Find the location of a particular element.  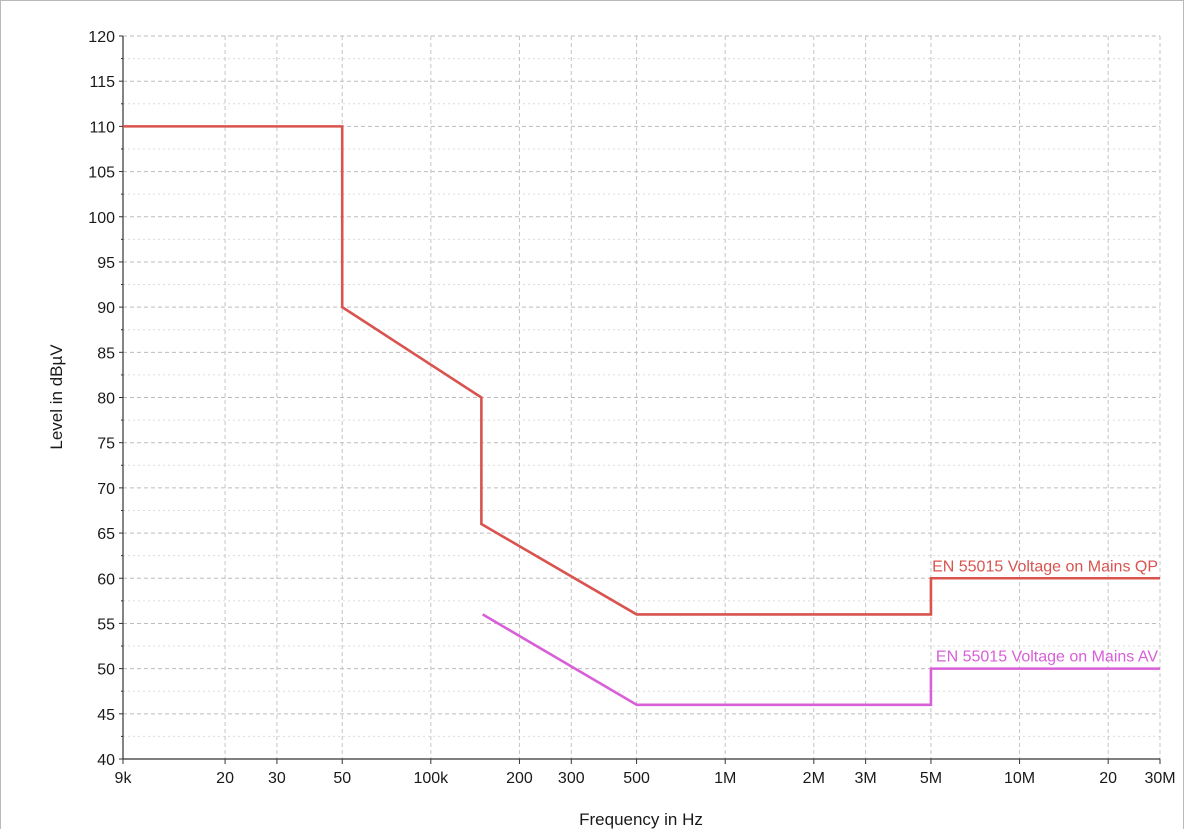

y-tick-label: 55 is located at coordinates (106, 624).